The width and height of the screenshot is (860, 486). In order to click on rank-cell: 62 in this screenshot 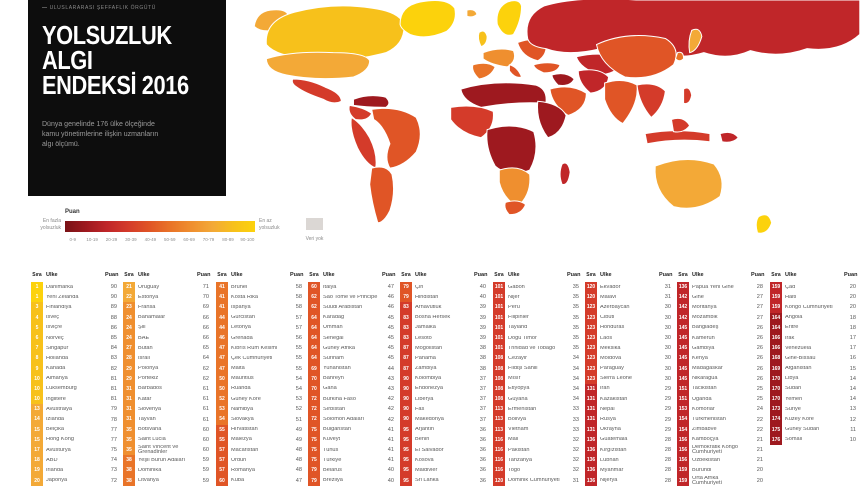, I will do `click(314, 307)`.